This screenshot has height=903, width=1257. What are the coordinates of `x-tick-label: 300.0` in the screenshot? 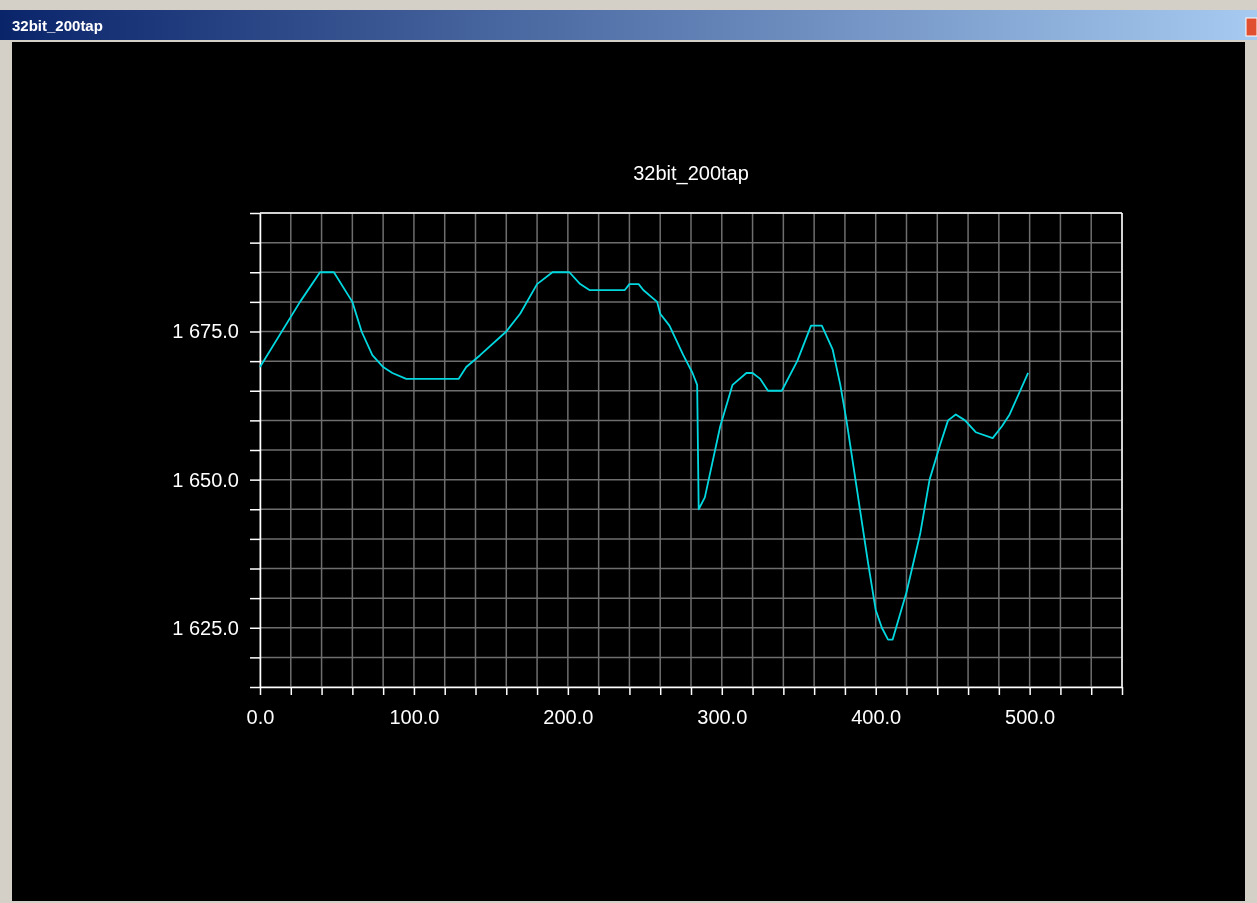 It's located at (722, 717).